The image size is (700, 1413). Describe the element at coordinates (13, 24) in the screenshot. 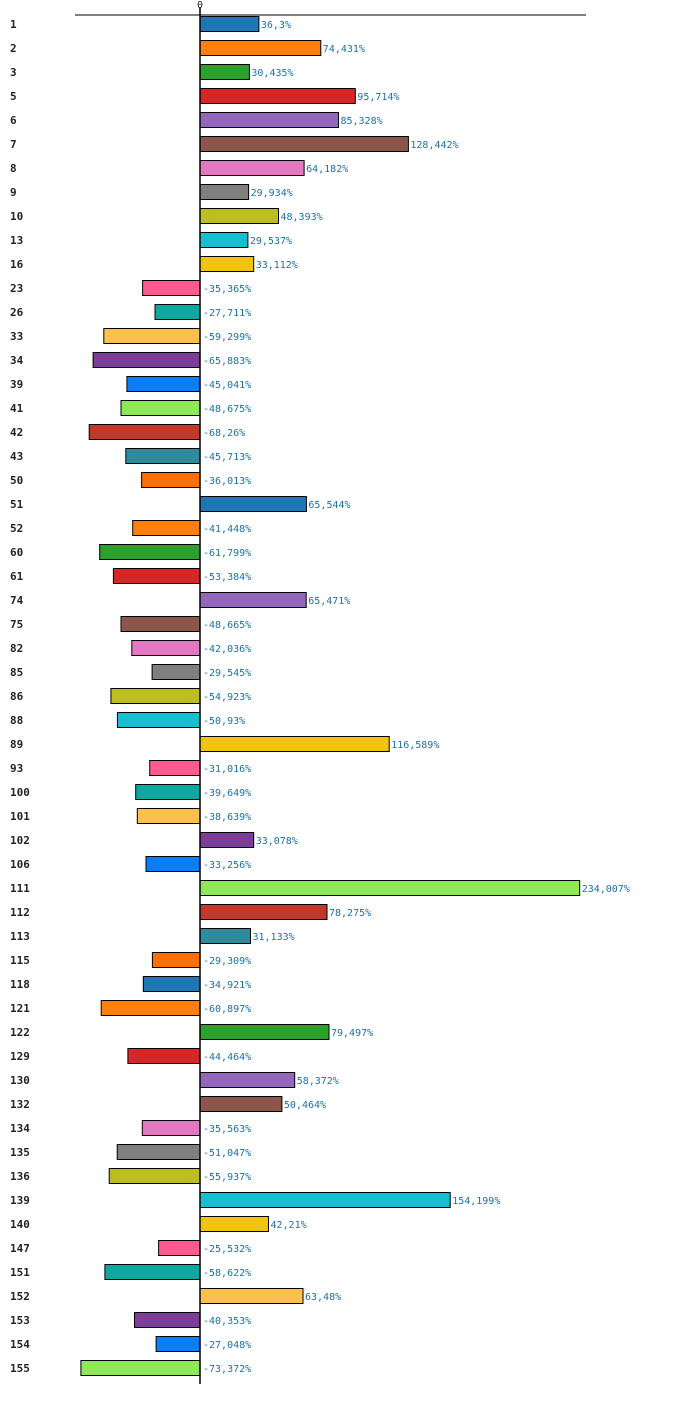

I see `category-label-1: 1` at that location.